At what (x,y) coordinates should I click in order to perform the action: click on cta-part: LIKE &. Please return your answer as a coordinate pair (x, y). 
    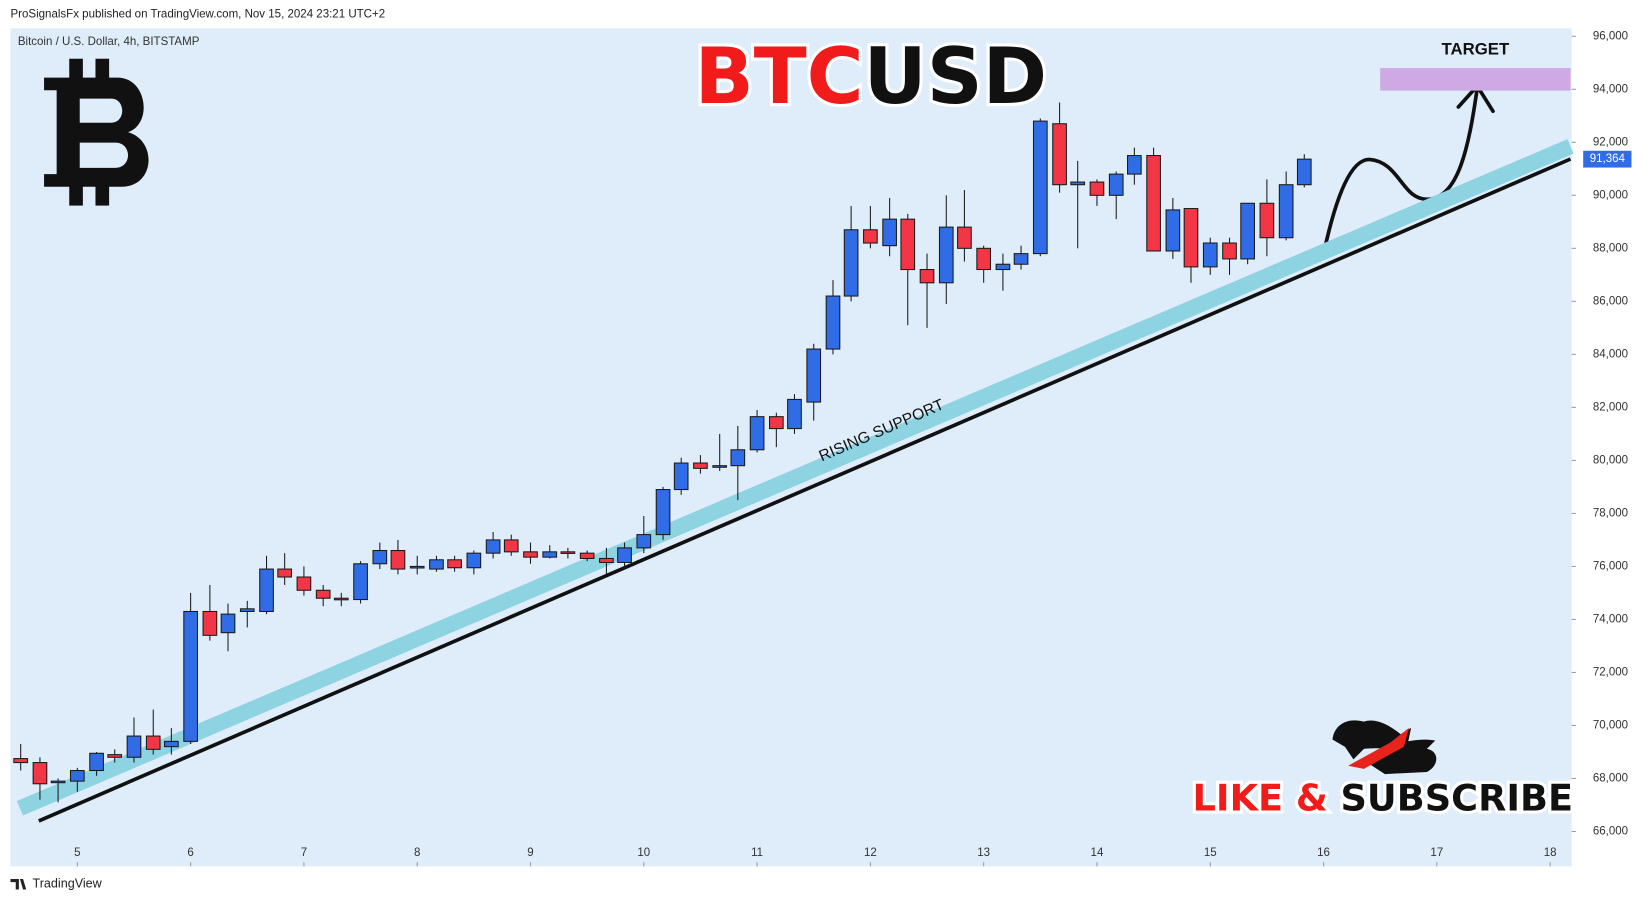
    Looking at the image, I should click on (1260, 797).